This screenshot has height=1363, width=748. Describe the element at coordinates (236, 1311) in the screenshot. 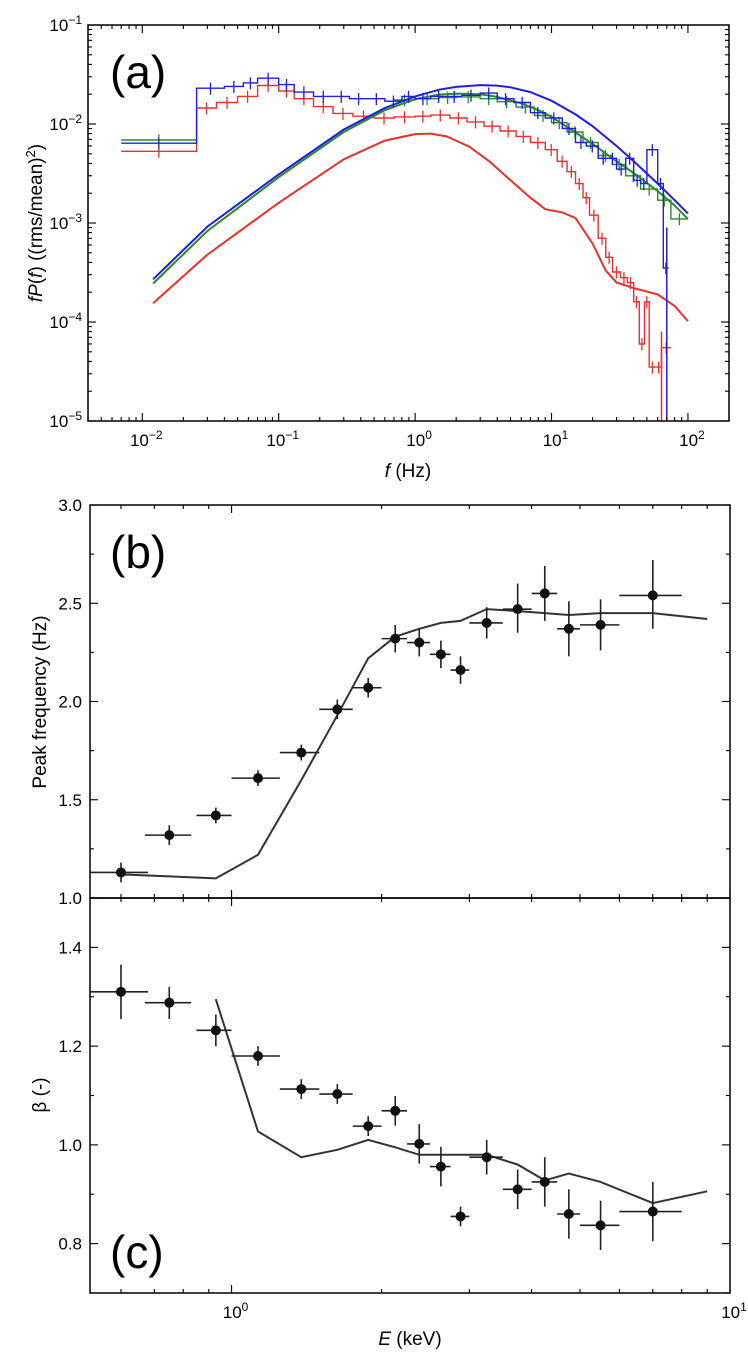

I see `panel-c-xtick-label: 100` at that location.